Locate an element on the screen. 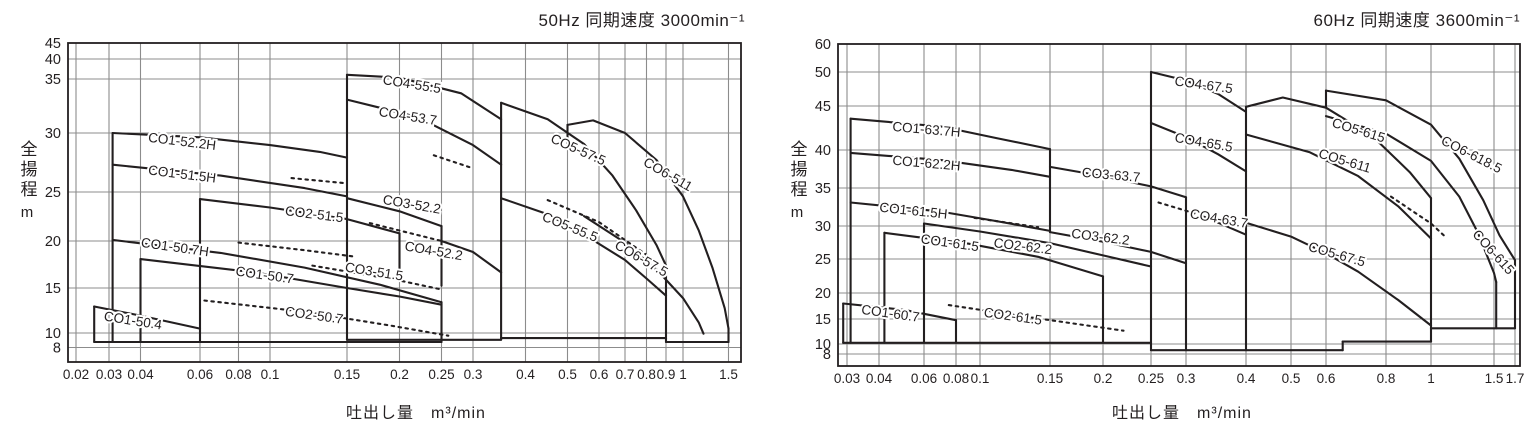 The width and height of the screenshot is (1529, 437). x-tick-label: 0.4 is located at coordinates (1246, 378).